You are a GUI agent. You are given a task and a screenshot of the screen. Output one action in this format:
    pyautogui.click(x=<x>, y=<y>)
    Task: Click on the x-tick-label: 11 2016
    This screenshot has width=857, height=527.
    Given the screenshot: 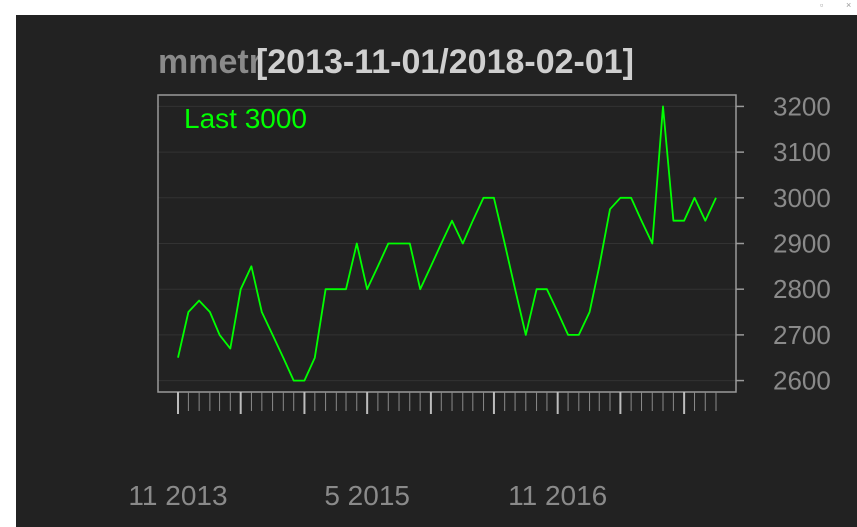 What is the action you would take?
    pyautogui.click(x=557, y=495)
    